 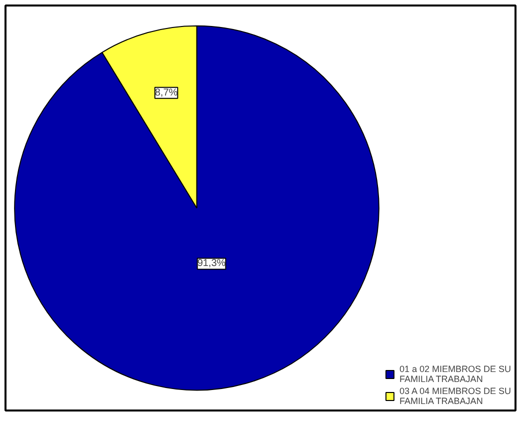 I want to click on legend-label: 01 a 02 MIEMBROS DE SU FAMILIA TRABAJAN, so click(x=455, y=374).